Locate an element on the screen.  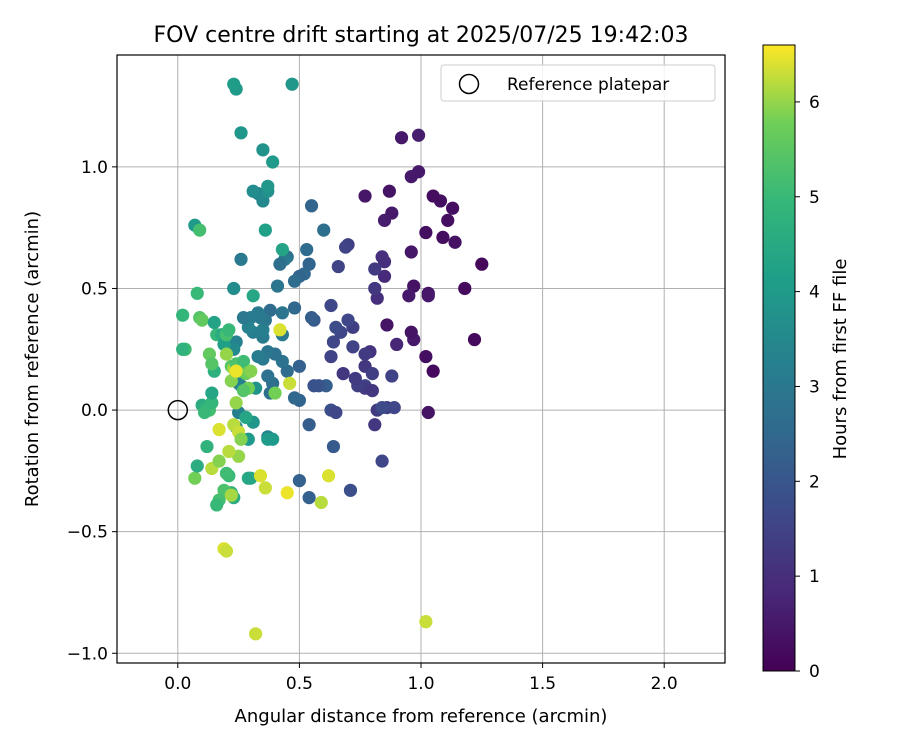
colorbar-tick-label: 2 is located at coordinates (814, 482).